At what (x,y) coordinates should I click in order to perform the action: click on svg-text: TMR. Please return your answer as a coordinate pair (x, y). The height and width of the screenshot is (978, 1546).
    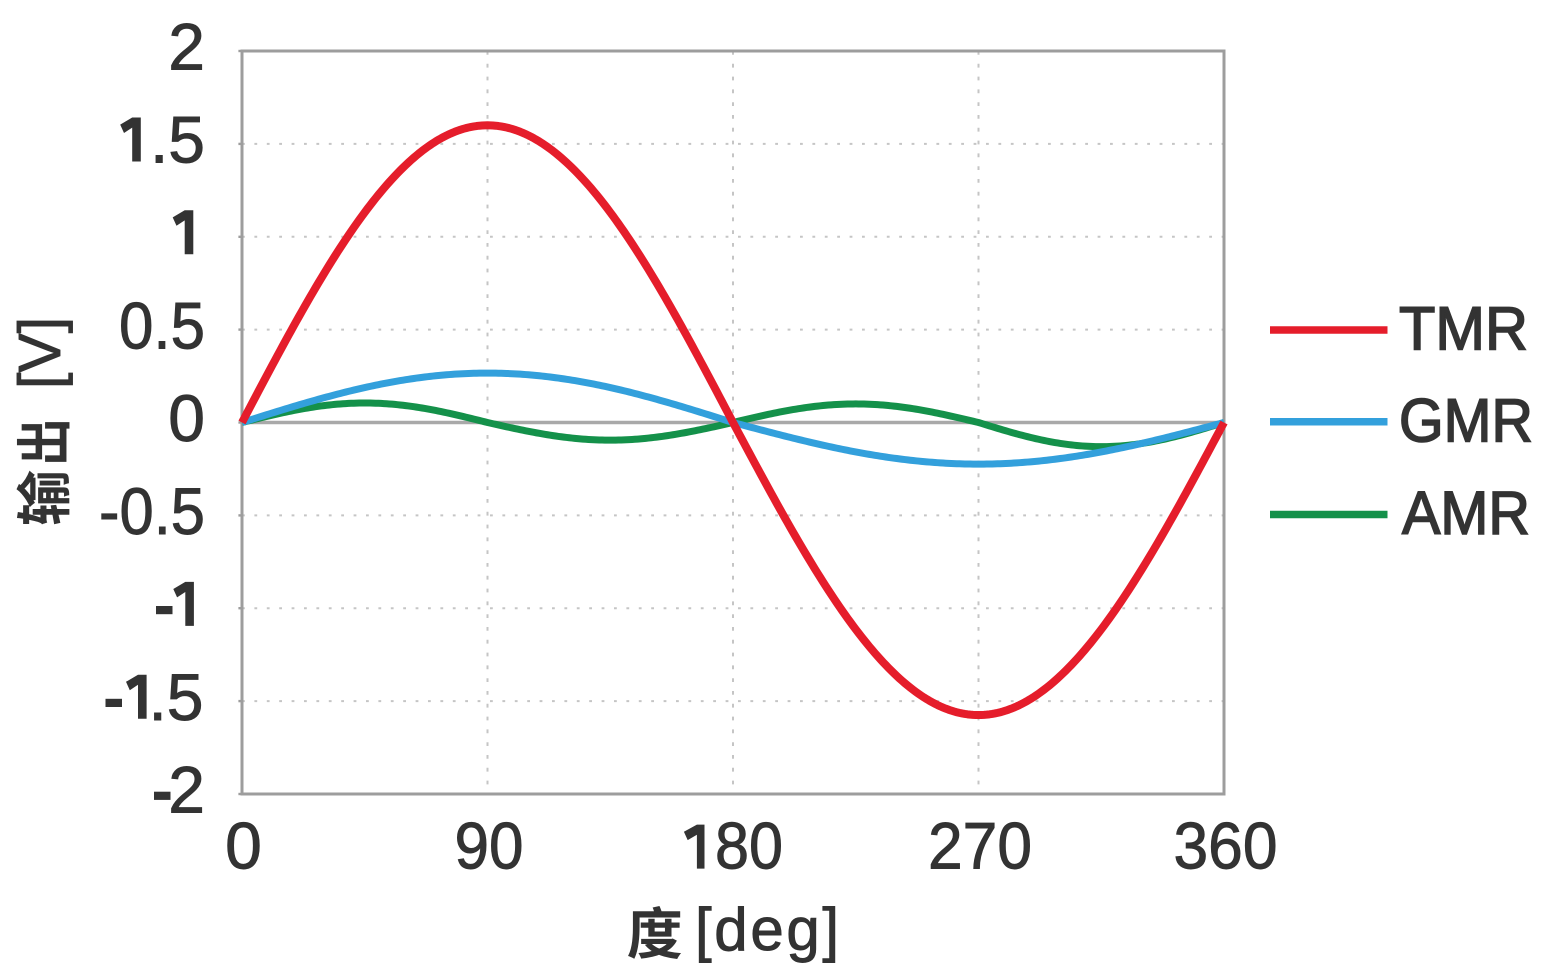
    Looking at the image, I should click on (1463, 329).